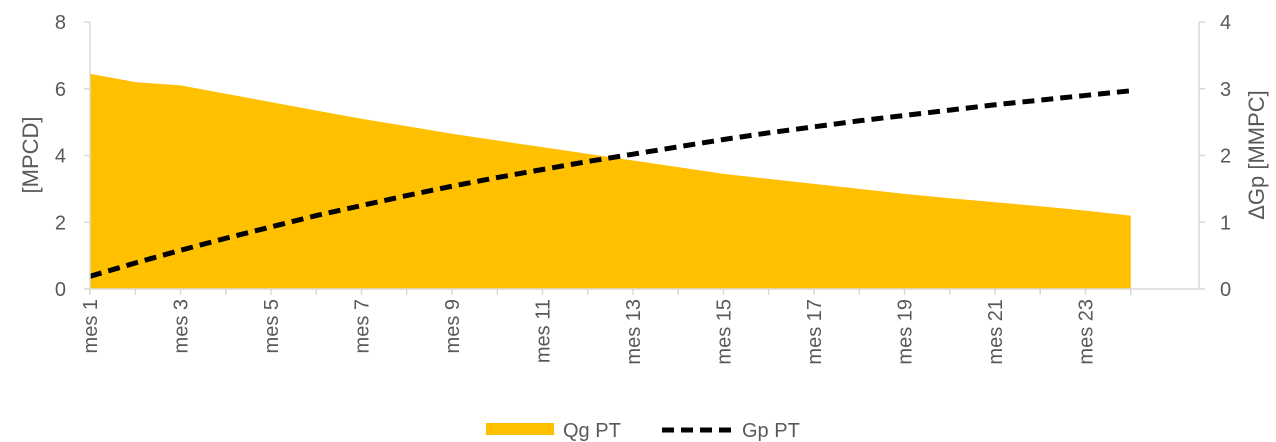  What do you see at coordinates (60, 157) in the screenshot?
I see `y-left-tick-label: 4` at bounding box center [60, 157].